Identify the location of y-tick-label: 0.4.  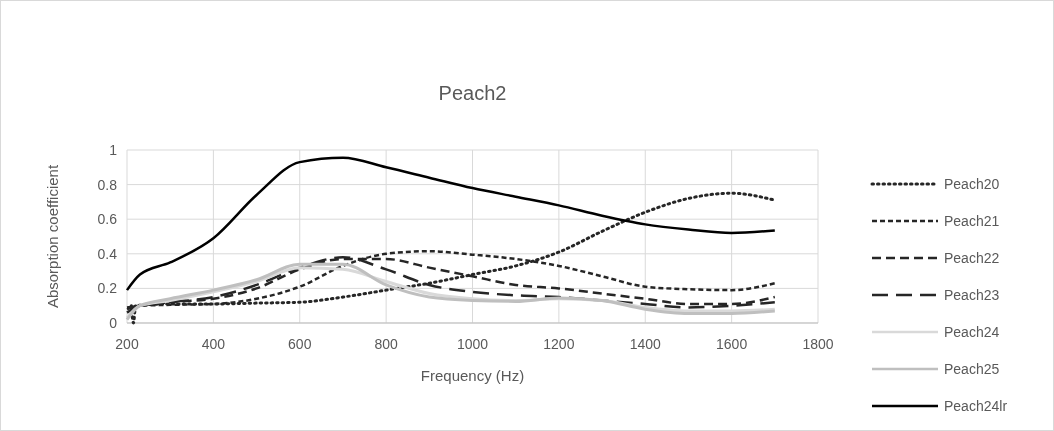
(107, 253).